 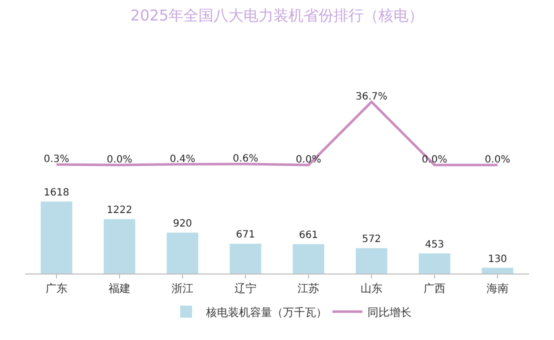 I want to click on data-label: 453, so click(x=434, y=244).